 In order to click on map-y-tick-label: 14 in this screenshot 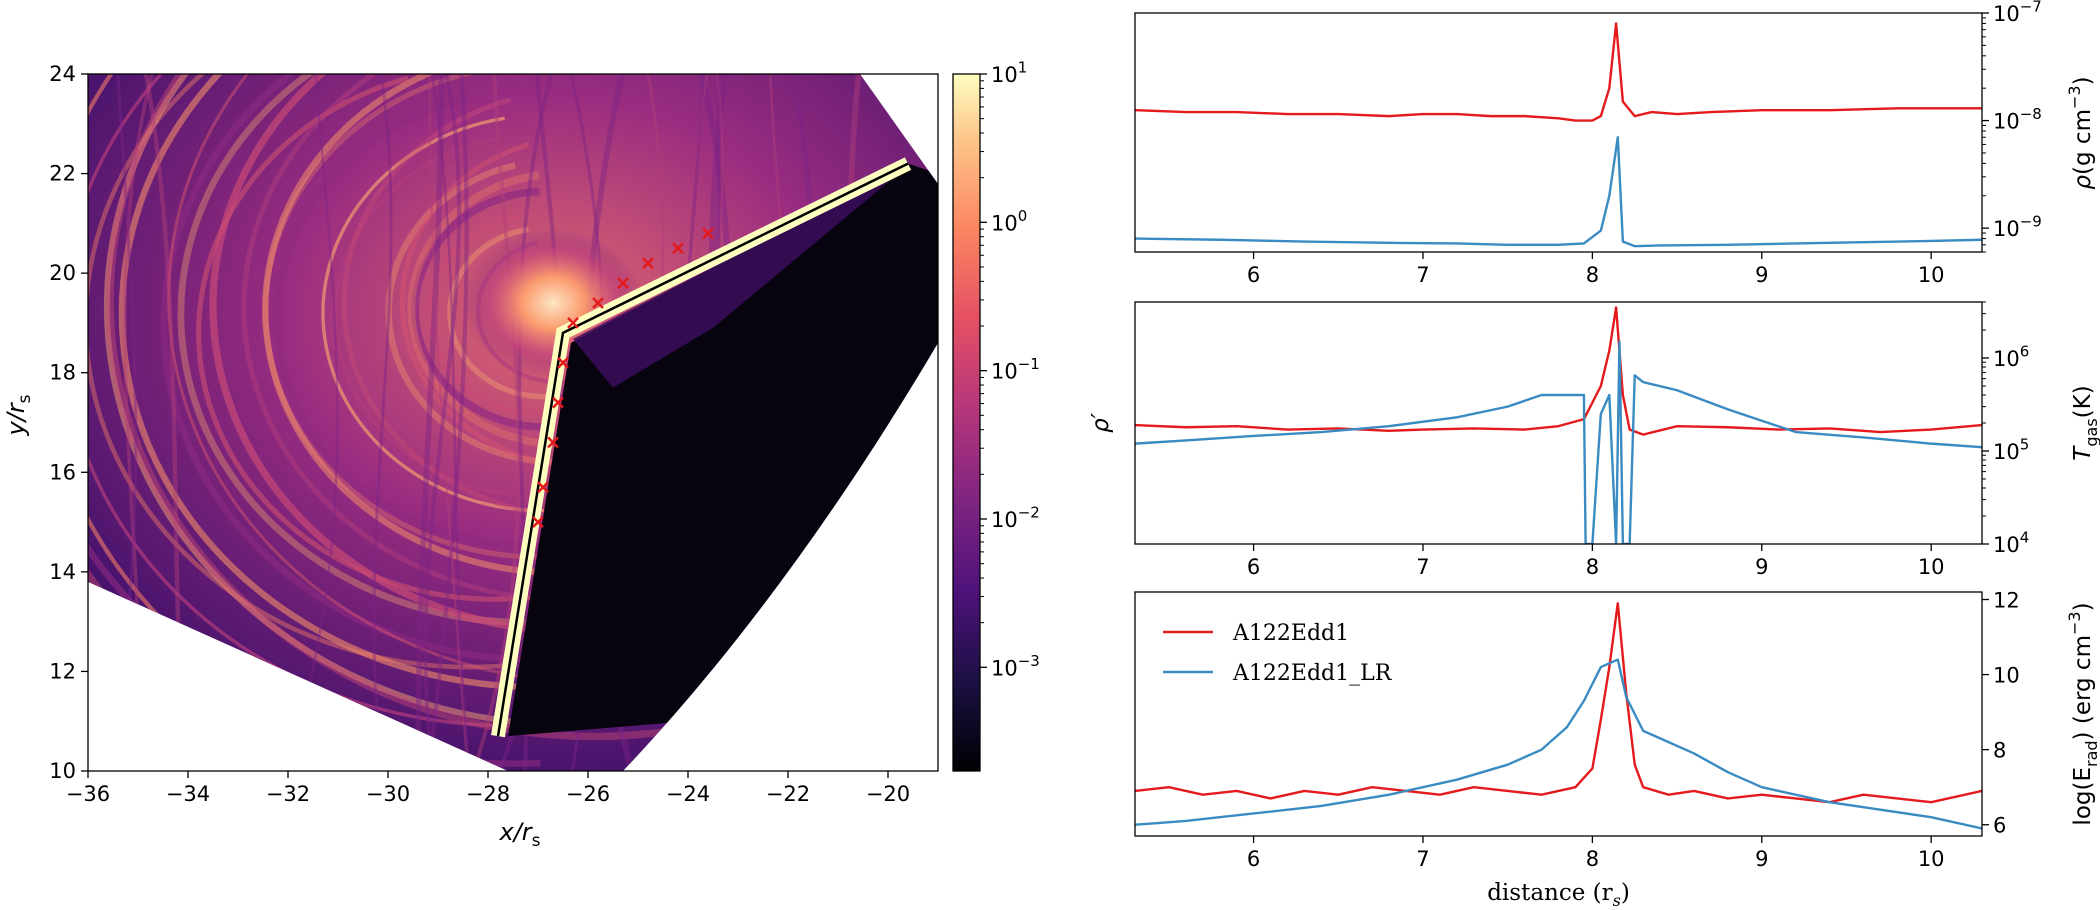, I will do `click(62, 572)`.